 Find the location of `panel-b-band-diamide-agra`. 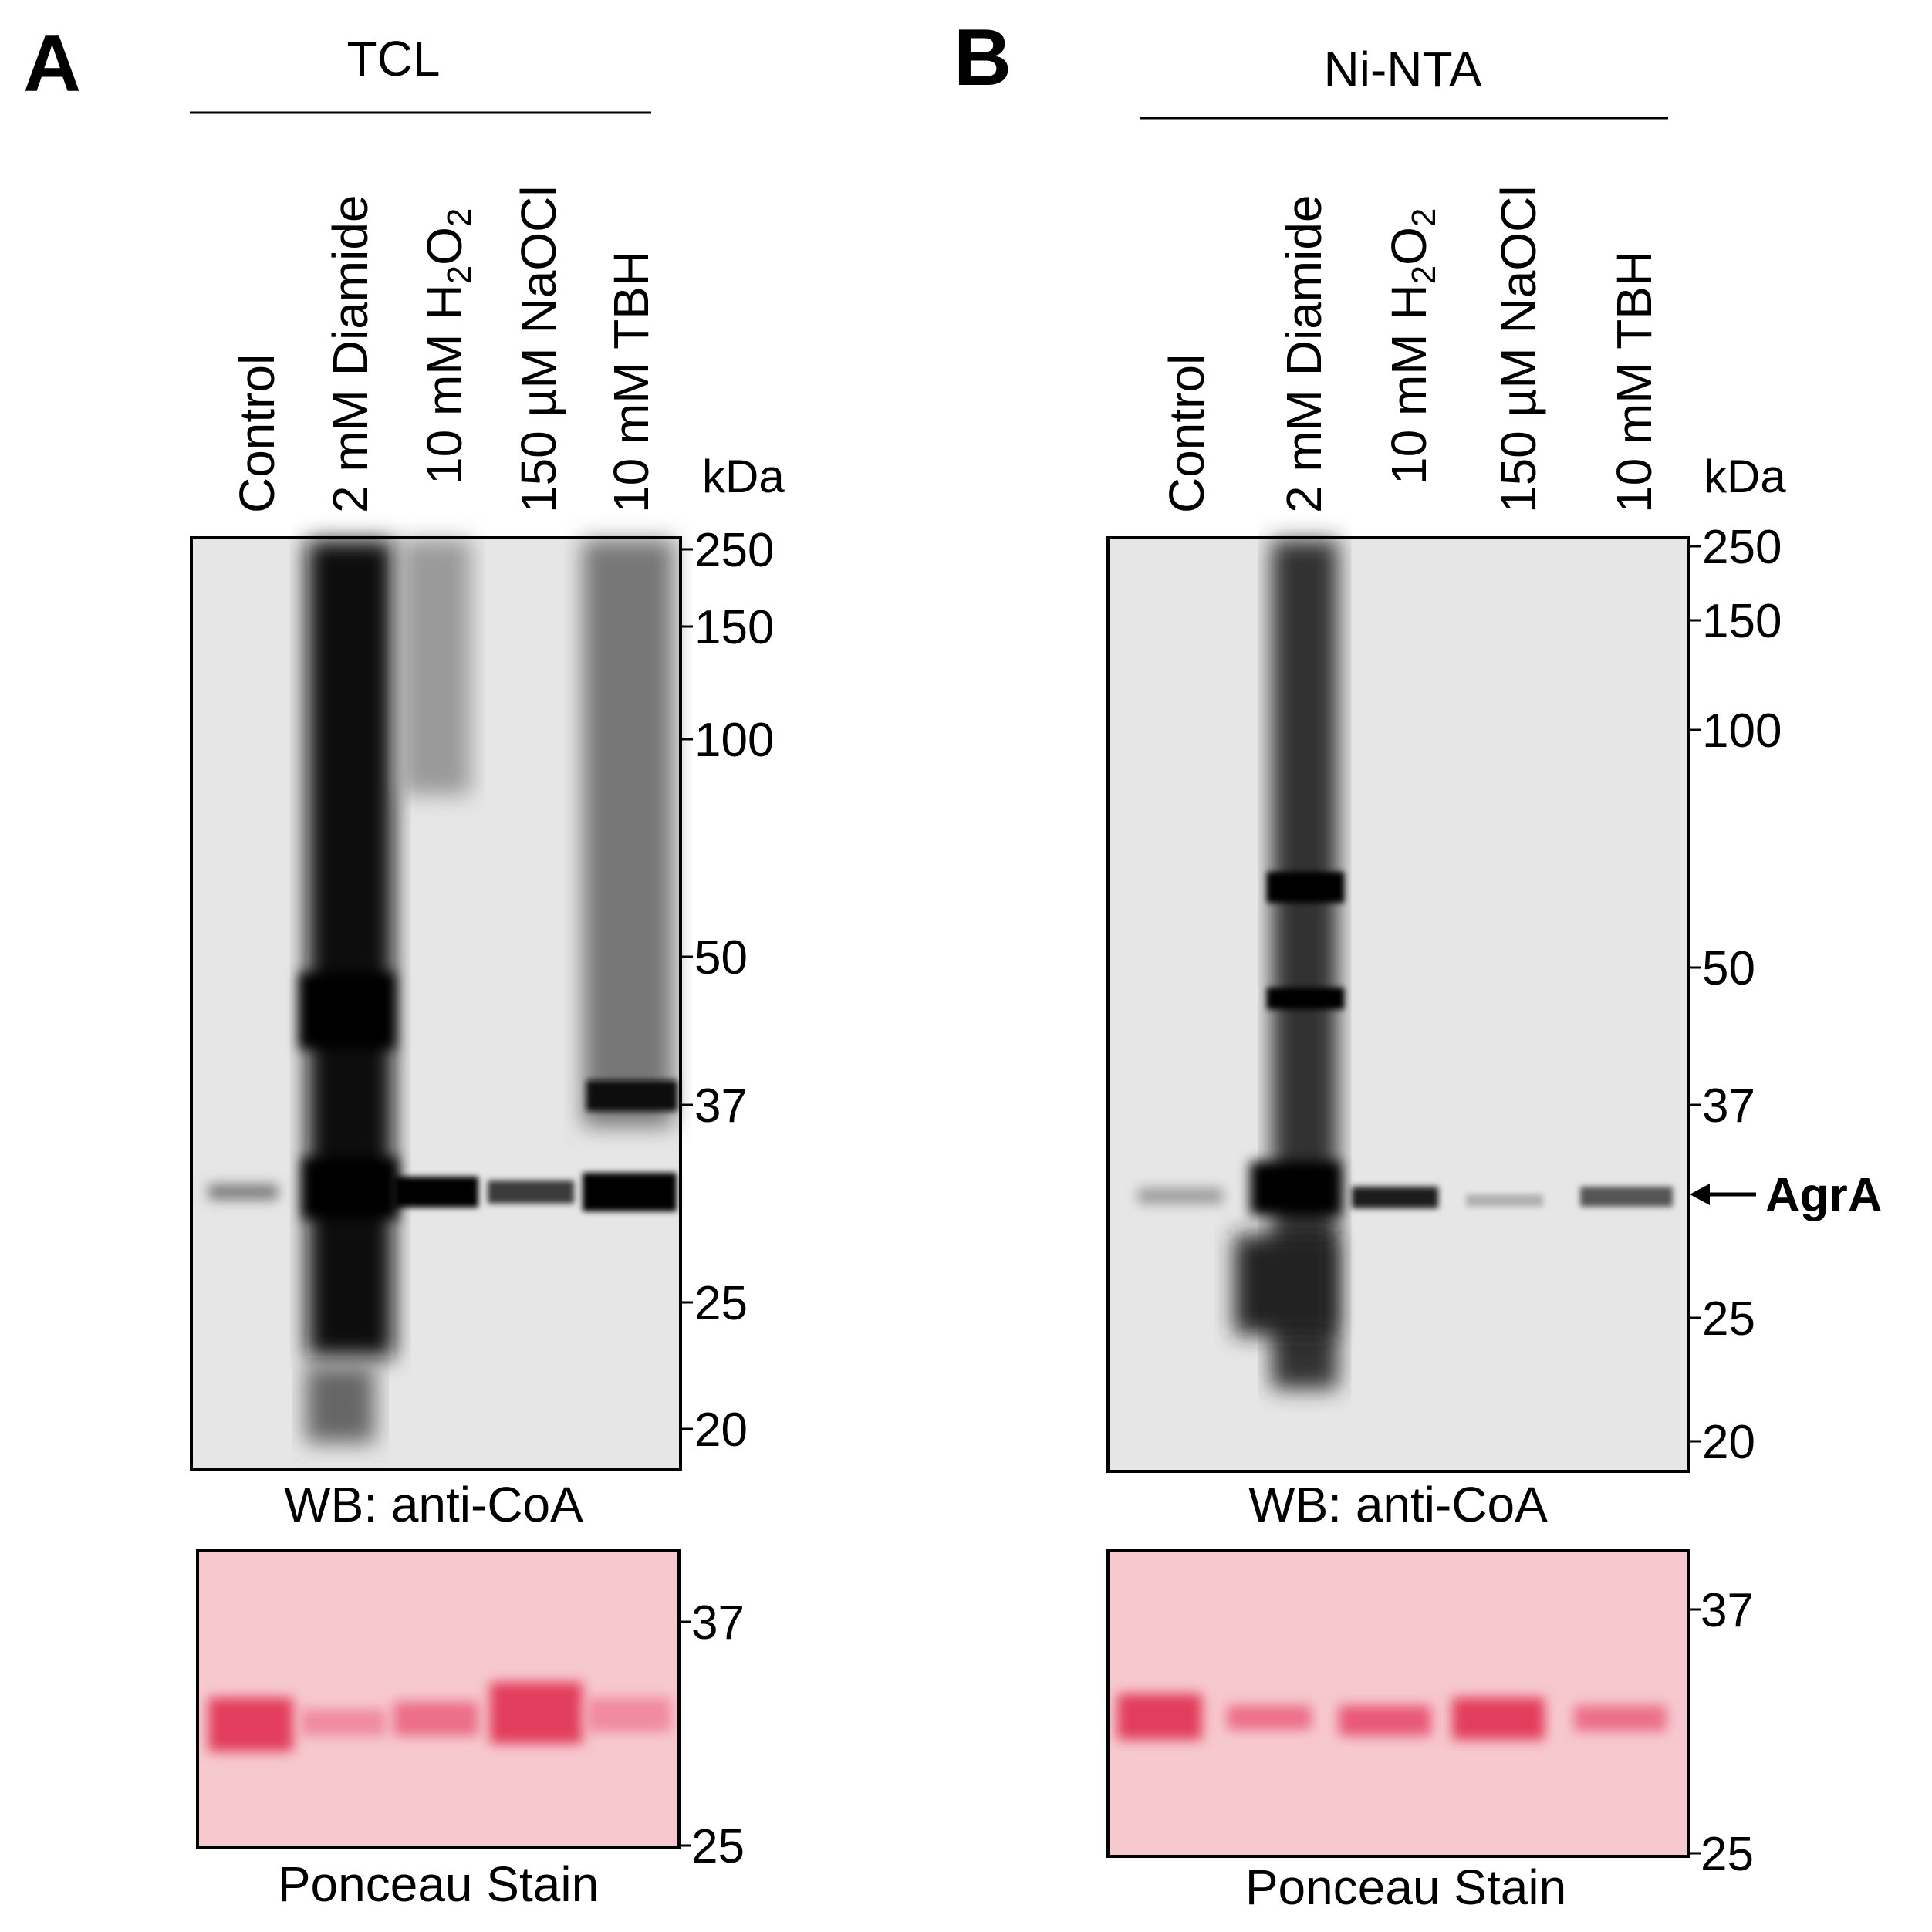

panel-b-band-diamide-agra is located at coordinates (1295, 1188).